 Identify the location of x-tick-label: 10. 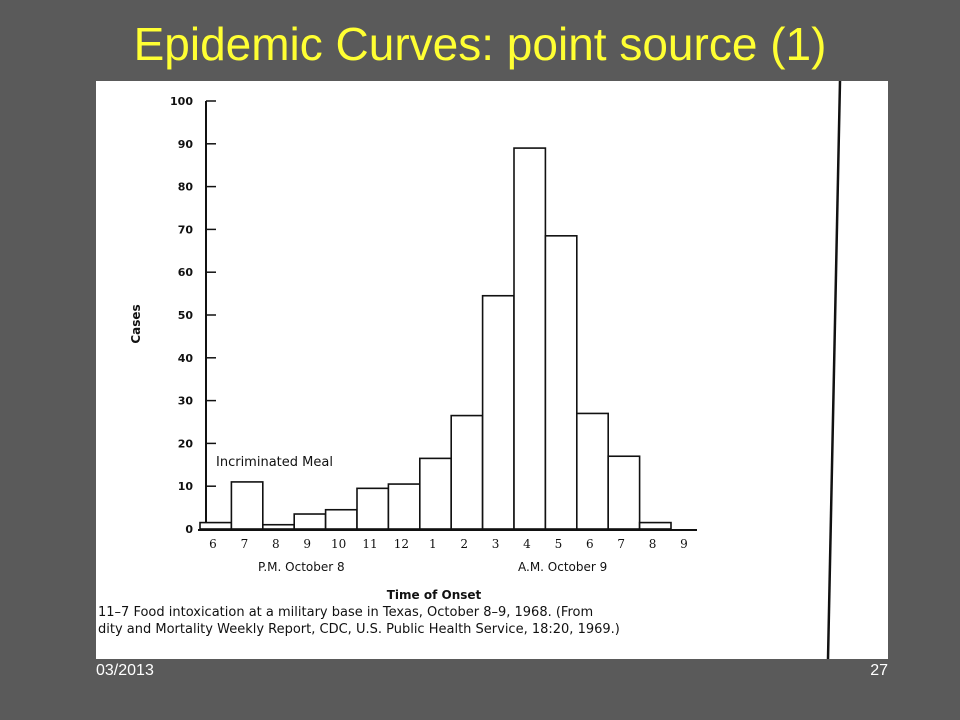
(338, 544).